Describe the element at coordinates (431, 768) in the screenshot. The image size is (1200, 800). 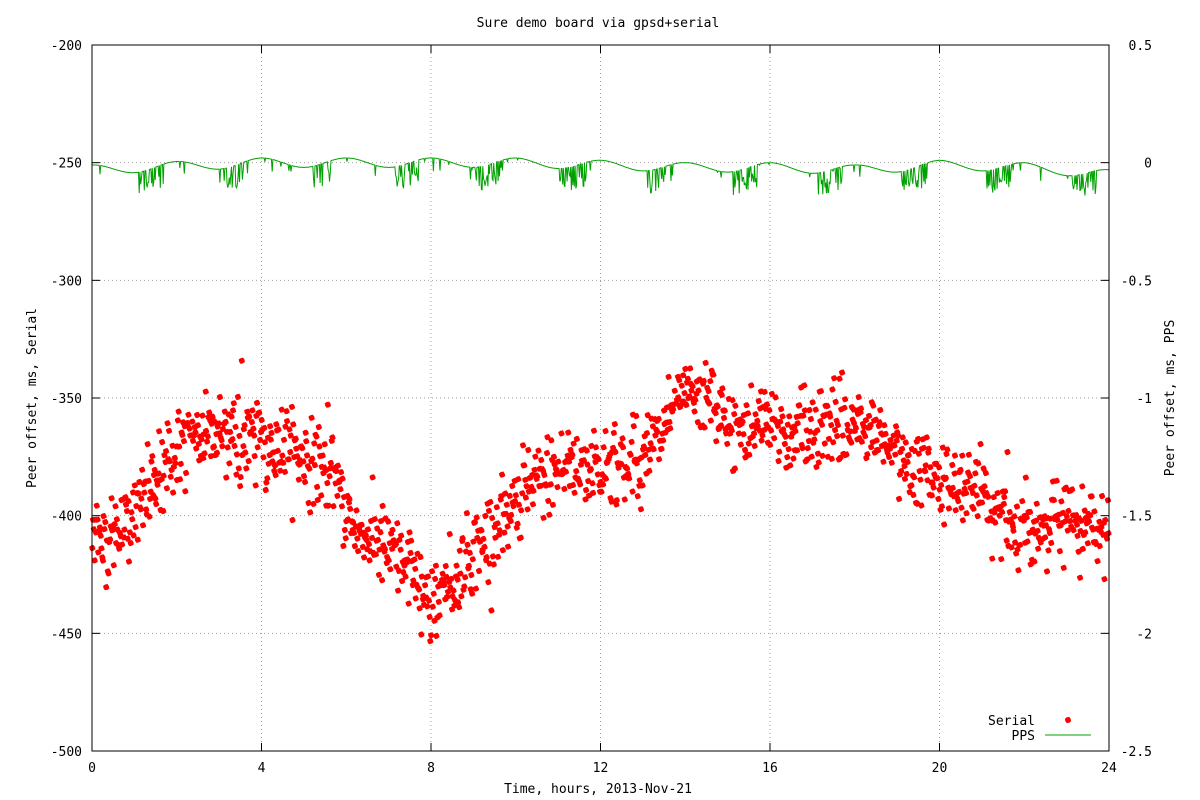
I see `x-tick-label: 8` at that location.